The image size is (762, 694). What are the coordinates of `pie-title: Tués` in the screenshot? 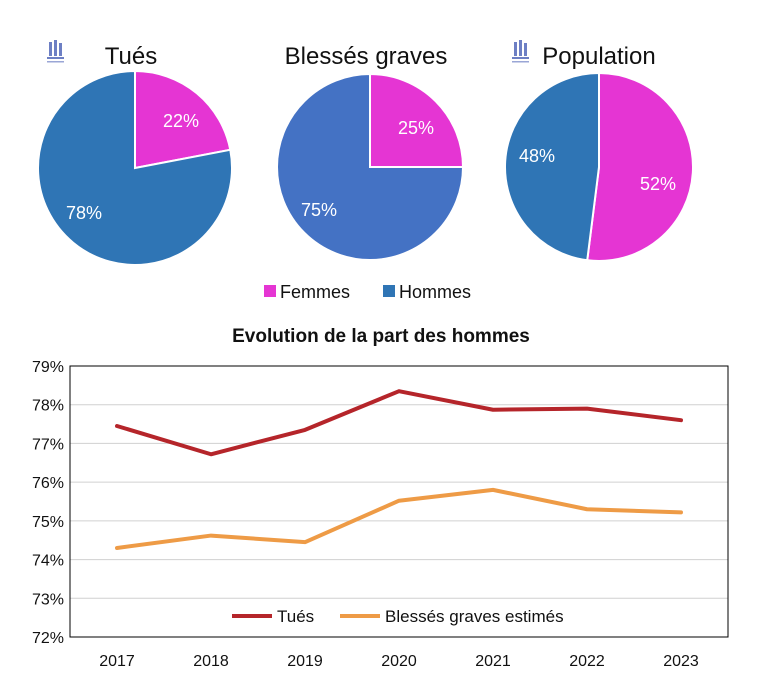 It's located at (131, 56).